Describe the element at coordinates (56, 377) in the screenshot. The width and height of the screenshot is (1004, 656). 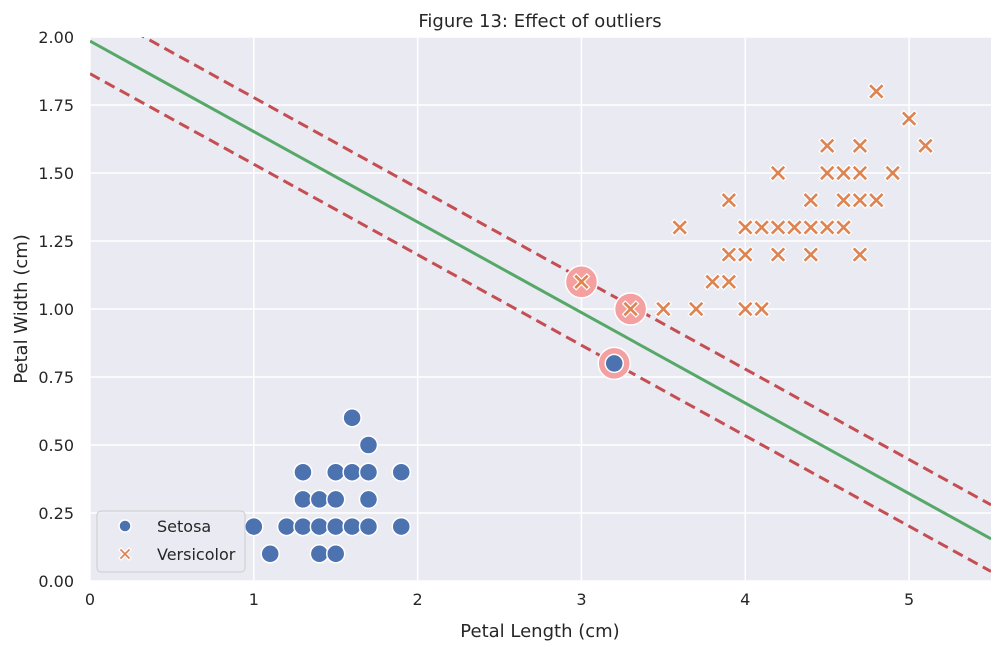
I see `y-tick-label: 0.75` at that location.